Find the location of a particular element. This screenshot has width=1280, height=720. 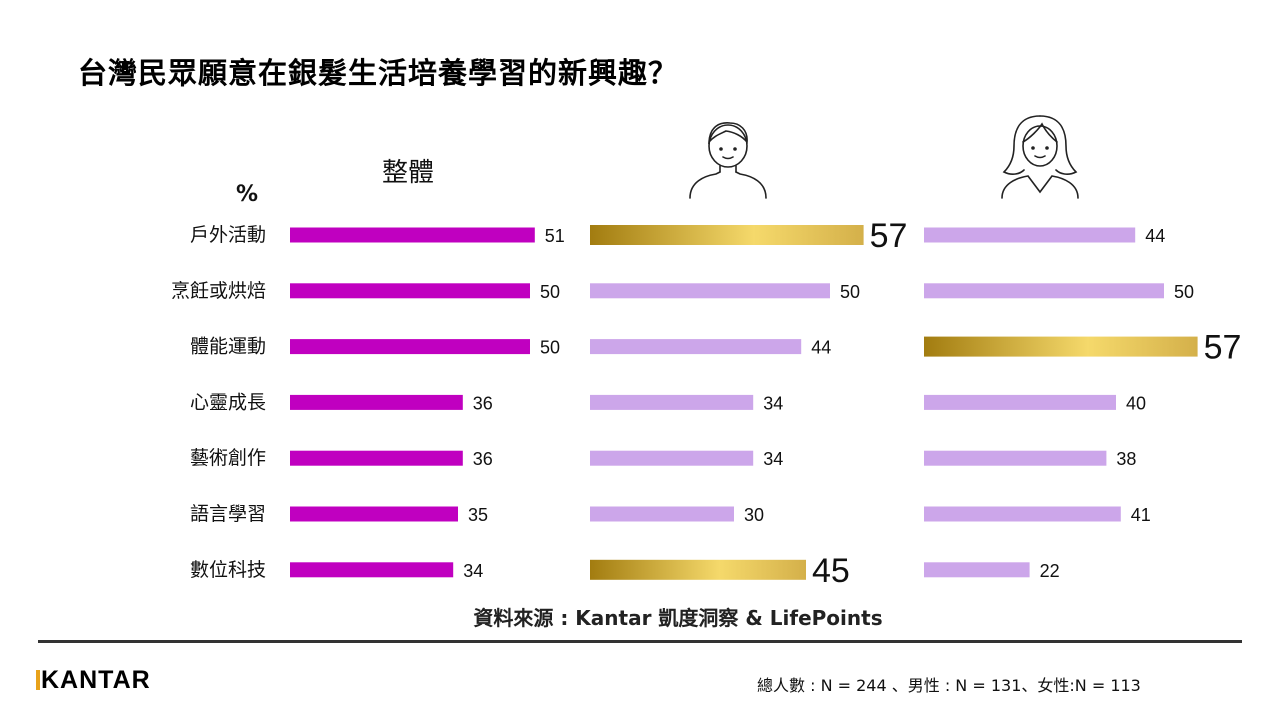

value-label-female: 50 is located at coordinates (1184, 292).